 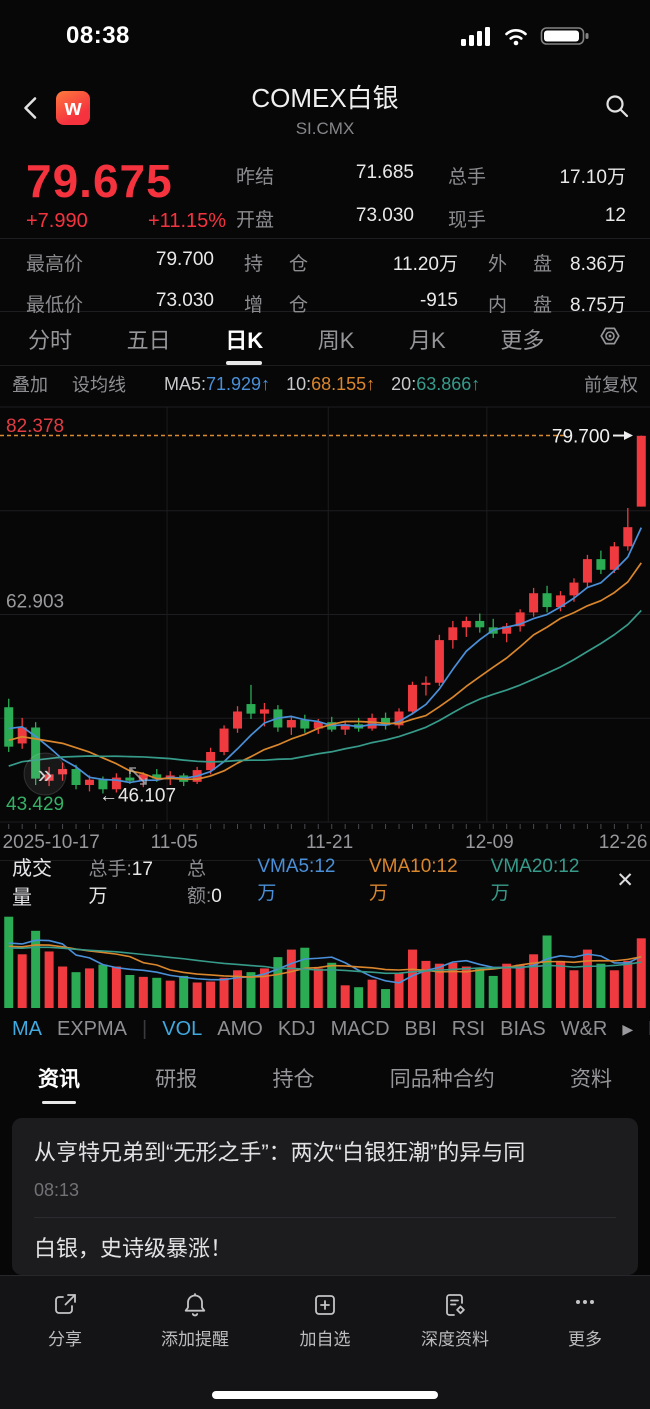 What do you see at coordinates (475, 36) in the screenshot?
I see `cellular-signal-icon` at bounding box center [475, 36].